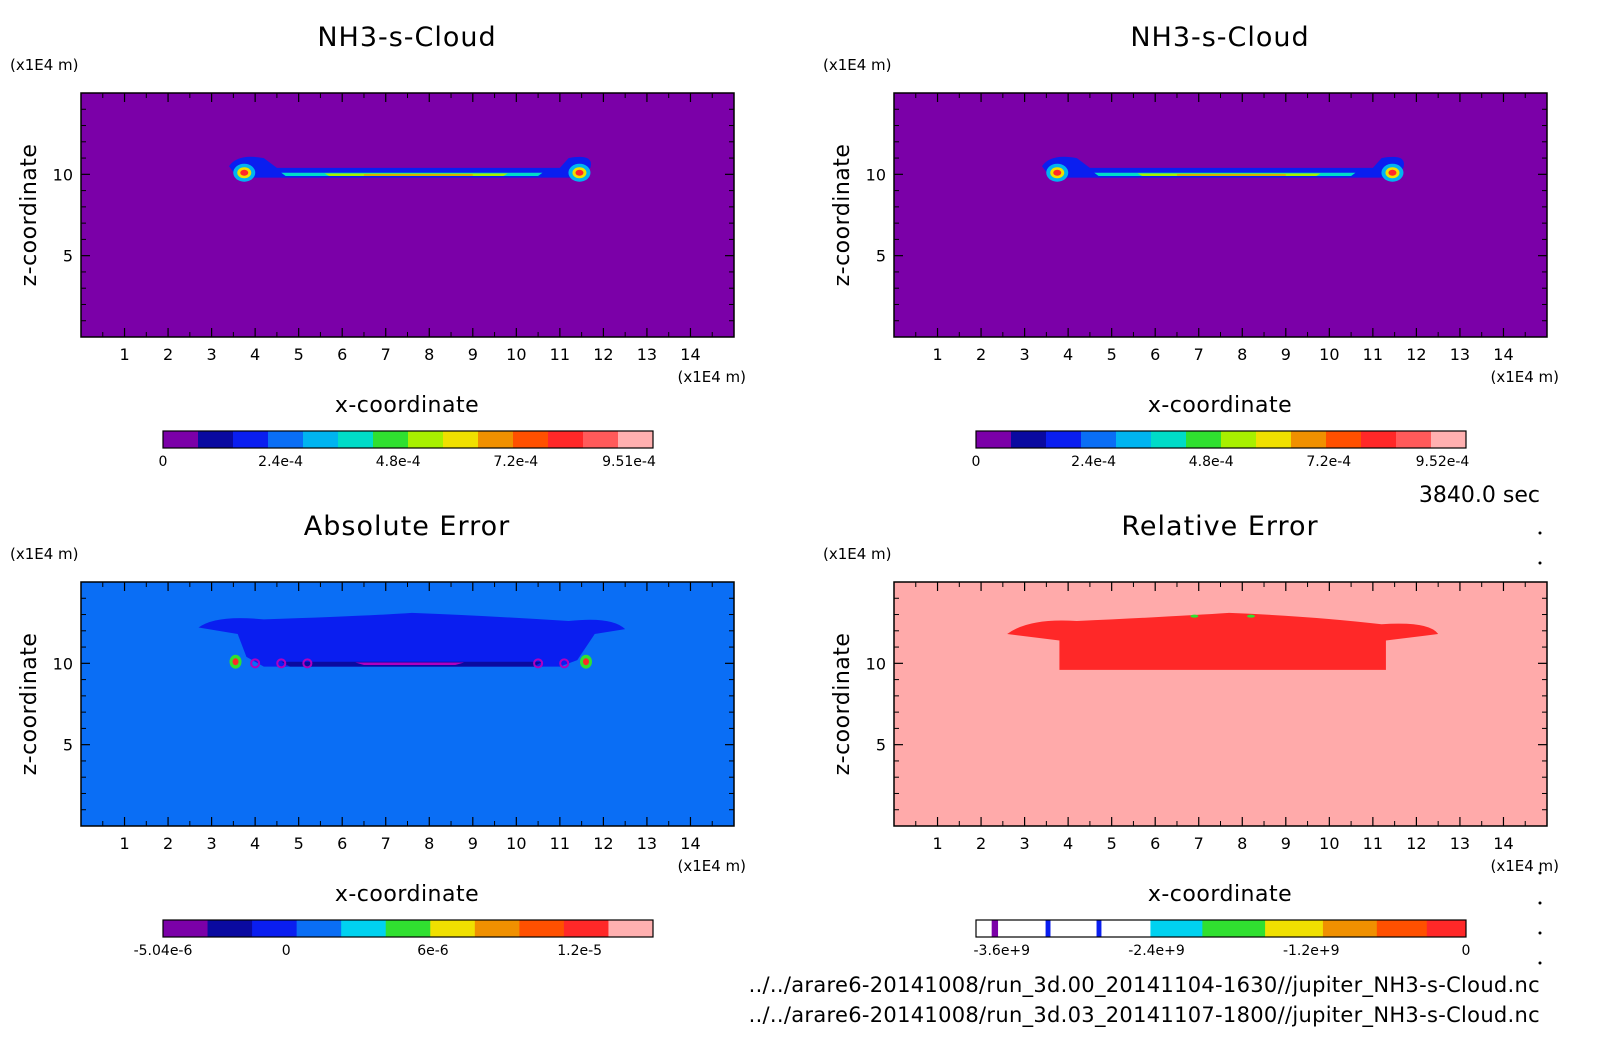 The width and height of the screenshot is (1604, 1058). I want to click on colorbar-tick-label: 1.2e-5, so click(579, 951).